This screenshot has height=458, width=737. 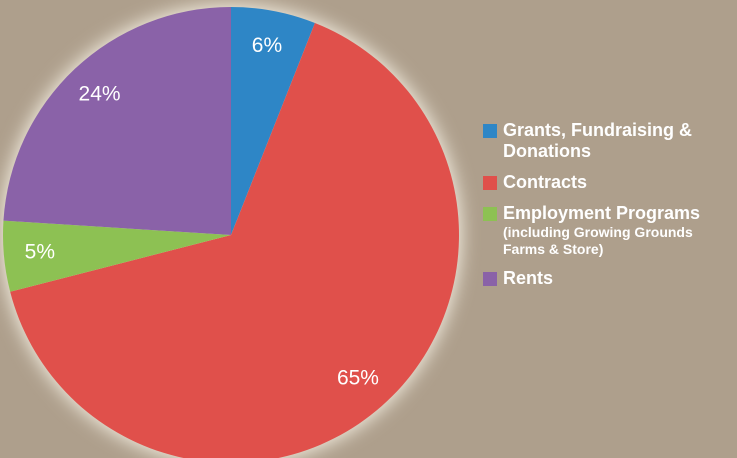 What do you see at coordinates (610, 182) in the screenshot?
I see `legend-item: Contracts` at bounding box center [610, 182].